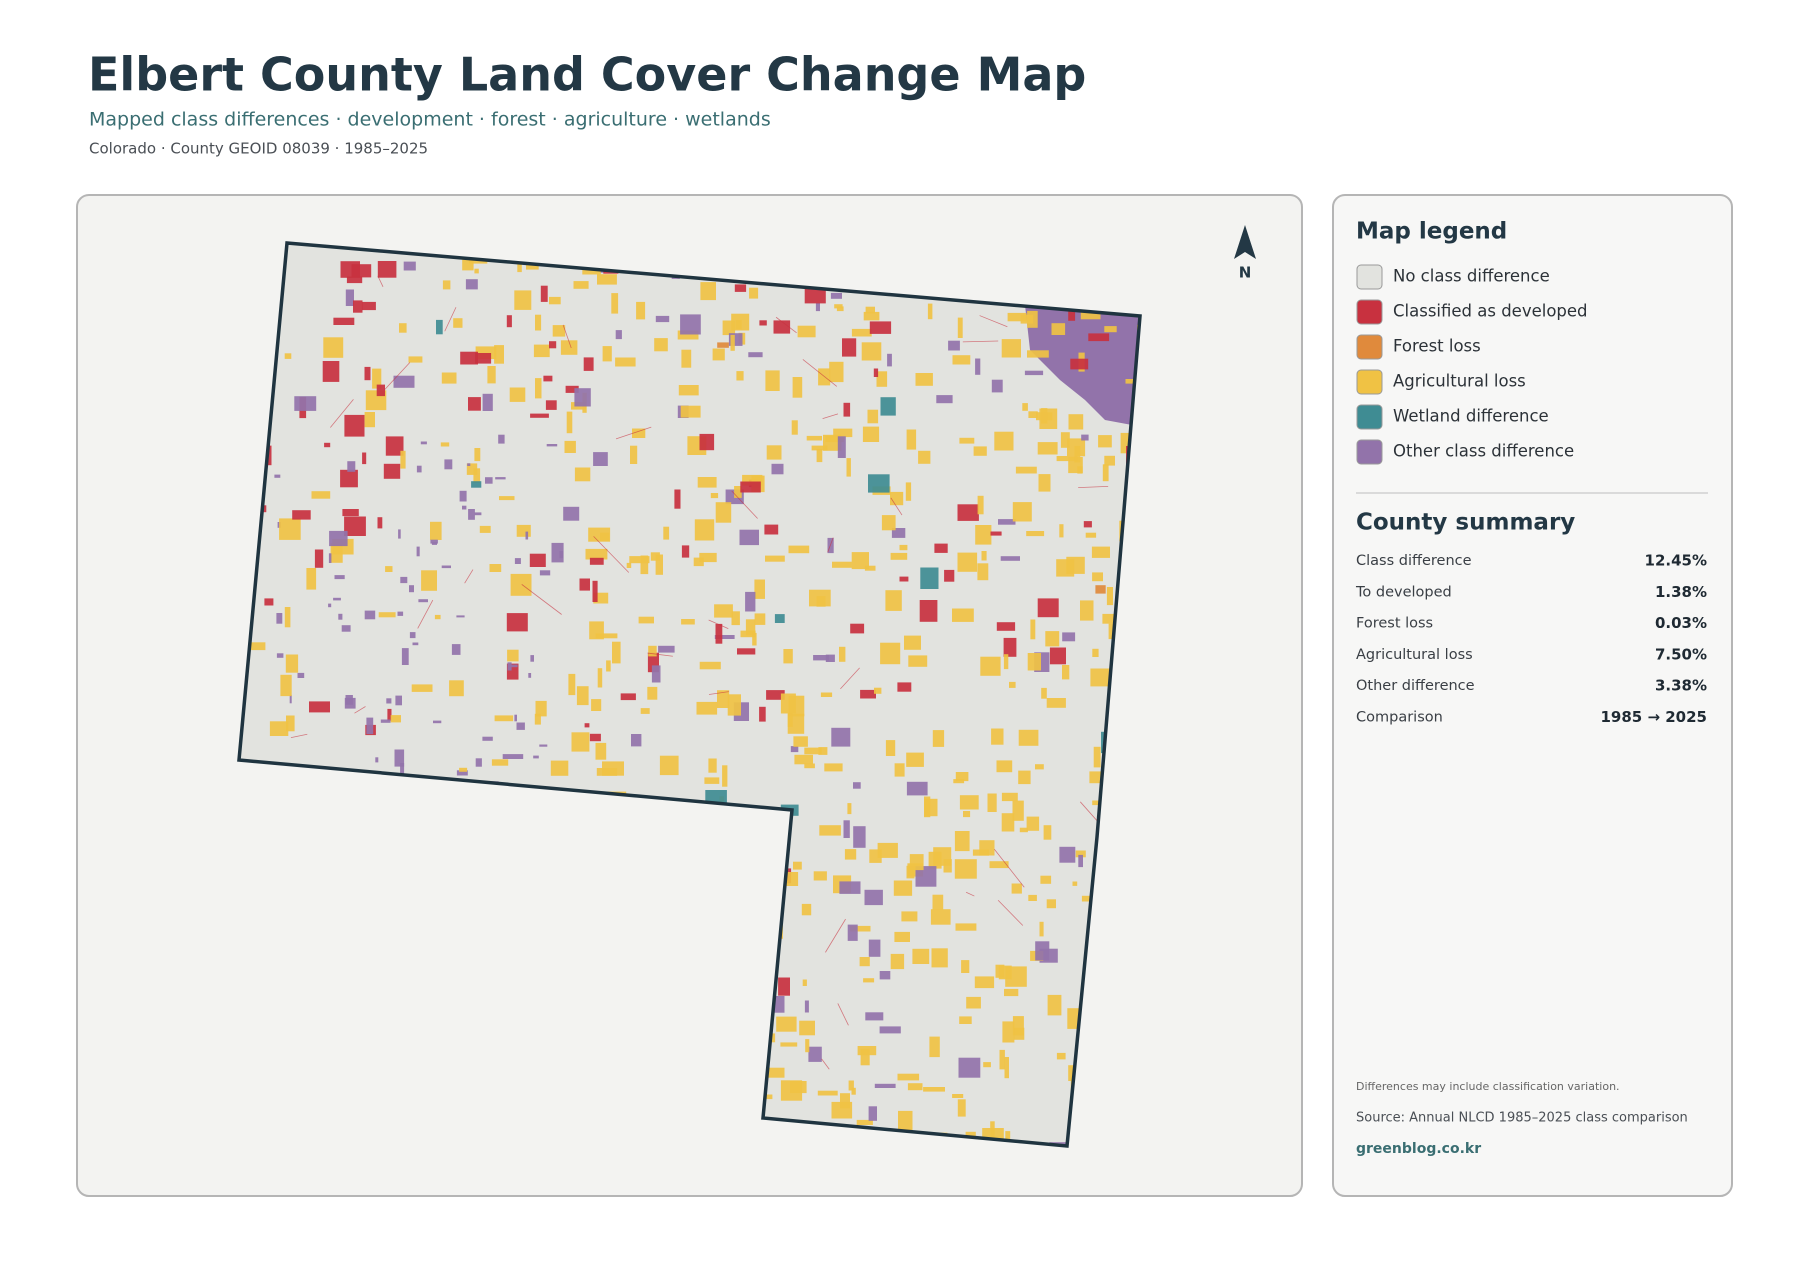 Image resolution: width=1800 pixels, height=1273 pixels. I want to click on legend-swatch, so click(1369, 277).